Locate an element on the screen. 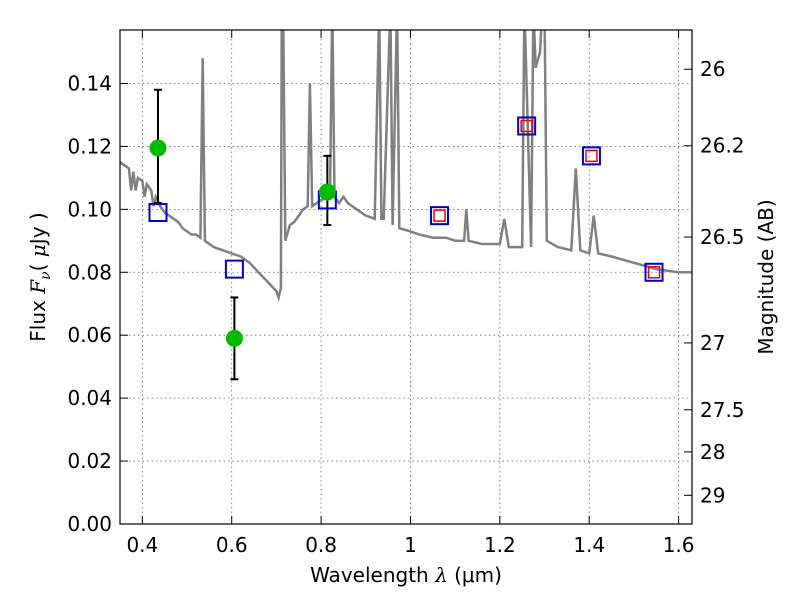  observed-points is located at coordinates (242, 243).